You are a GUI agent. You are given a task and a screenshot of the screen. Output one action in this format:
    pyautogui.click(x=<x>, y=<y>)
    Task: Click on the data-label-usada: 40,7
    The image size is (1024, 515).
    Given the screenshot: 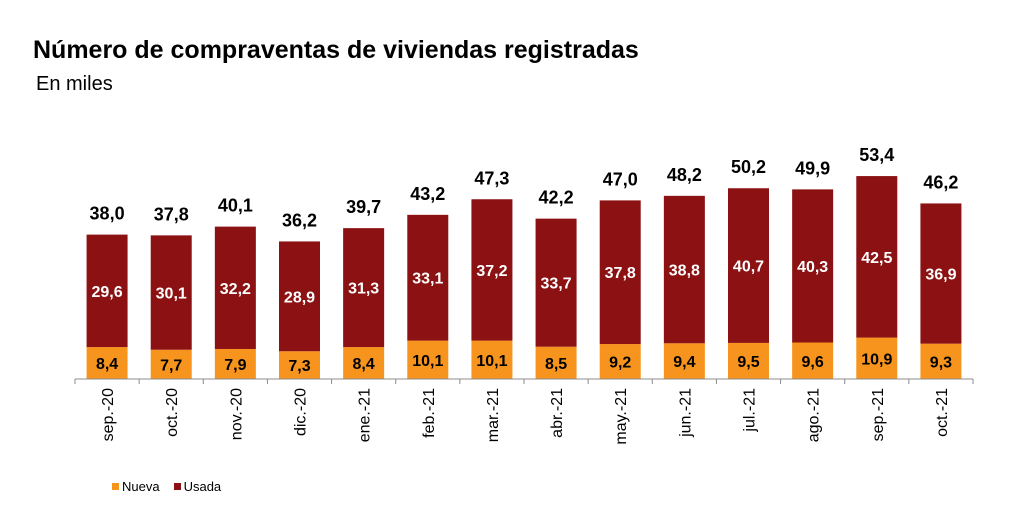 What is the action you would take?
    pyautogui.click(x=748, y=267)
    